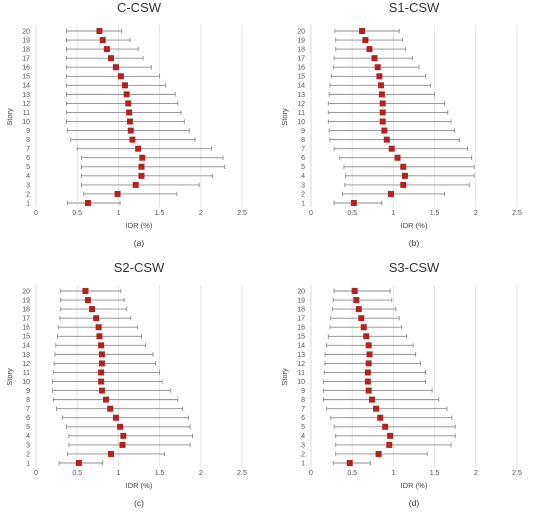 This screenshot has width=550, height=519. What do you see at coordinates (139, 7) in the screenshot?
I see `chart-title: C-CSW` at bounding box center [139, 7].